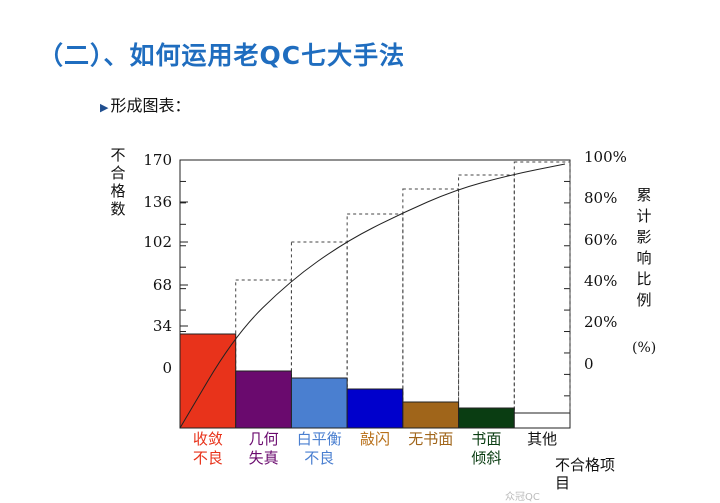 Image resolution: width=720 pixels, height=503 pixels. What do you see at coordinates (589, 364) in the screenshot?
I see `right-tick-label: 0` at bounding box center [589, 364].